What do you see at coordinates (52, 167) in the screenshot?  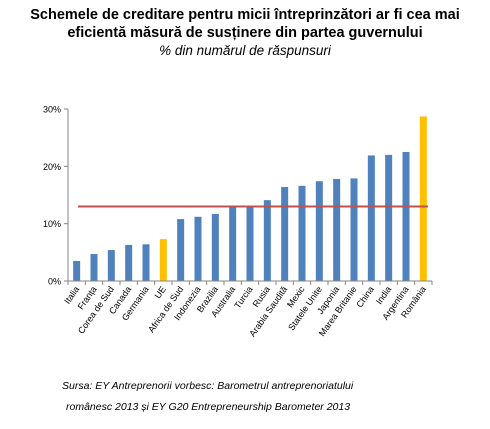 I see `y-tick-label: 20%` at bounding box center [52, 167].